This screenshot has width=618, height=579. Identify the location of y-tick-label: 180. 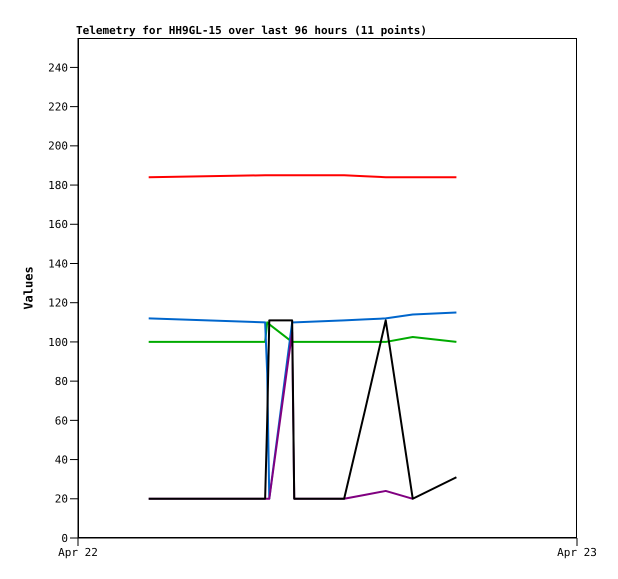
(58, 185).